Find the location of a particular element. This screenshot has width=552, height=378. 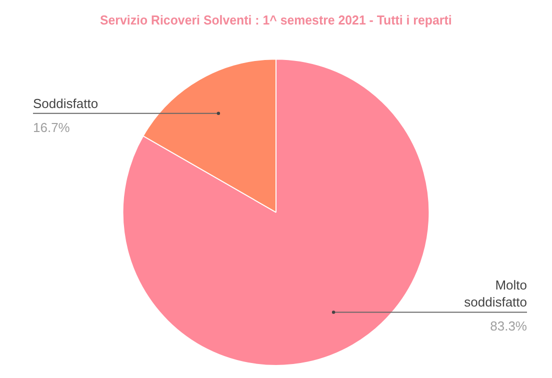

data-label: 16.7% is located at coordinates (51, 127).